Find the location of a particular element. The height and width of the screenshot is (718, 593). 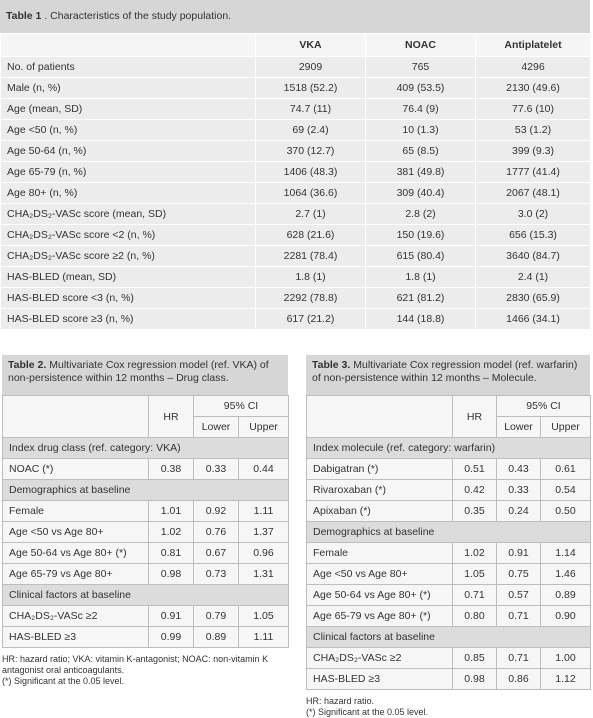

row-label: CHA₂DS₂-VASc score (mean, SD) is located at coordinates (128, 214).